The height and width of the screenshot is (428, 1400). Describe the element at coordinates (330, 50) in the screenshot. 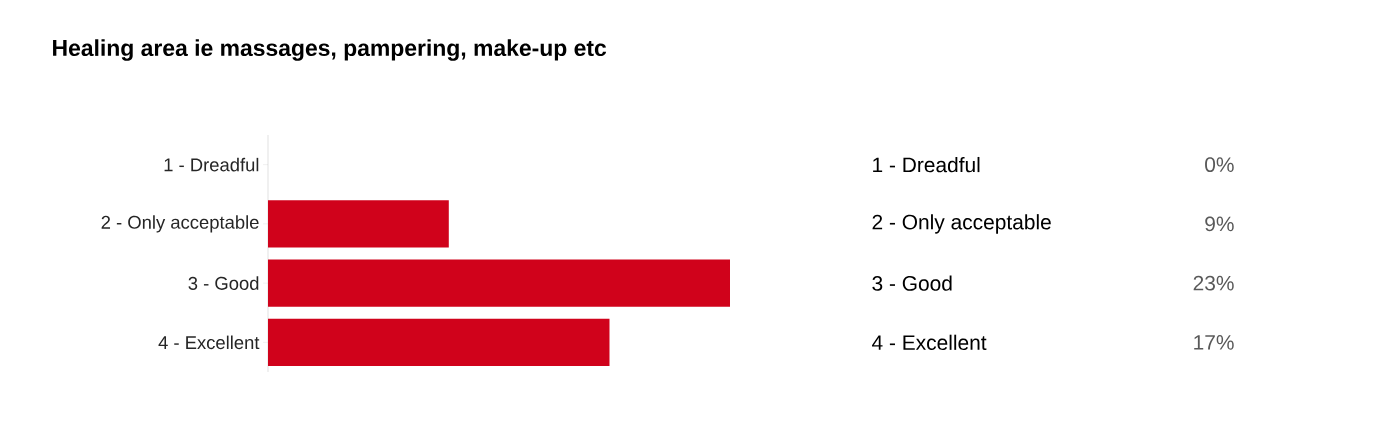

I see `chart-title: Healing area ie massages, pampering, make-up etc` at that location.